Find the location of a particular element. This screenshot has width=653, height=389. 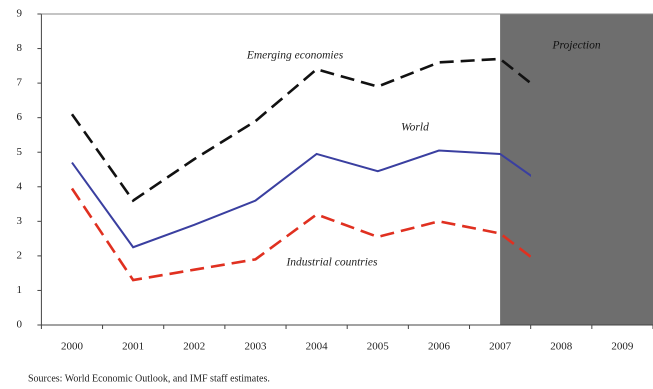

x-tick-label: 2002 is located at coordinates (194, 347).